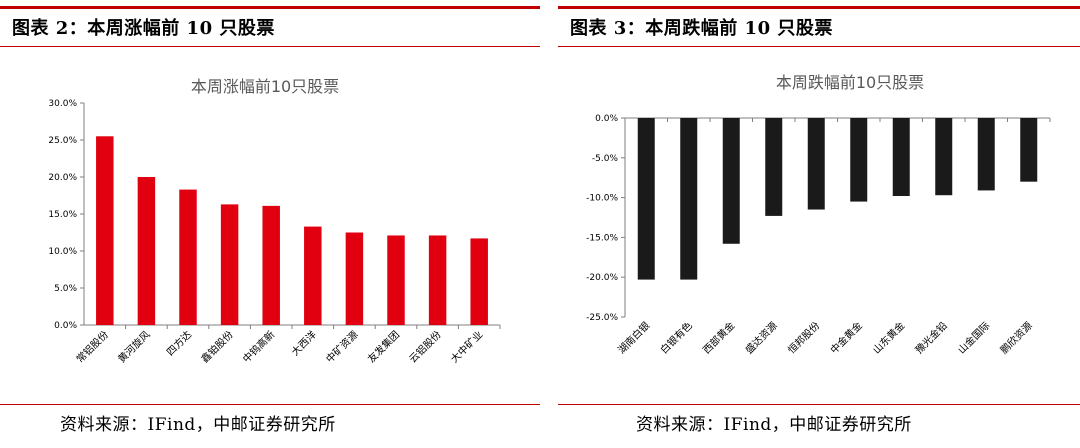 This screenshot has height=448, width=1080. I want to click on category-label: 中矿资源, so click(341, 346).